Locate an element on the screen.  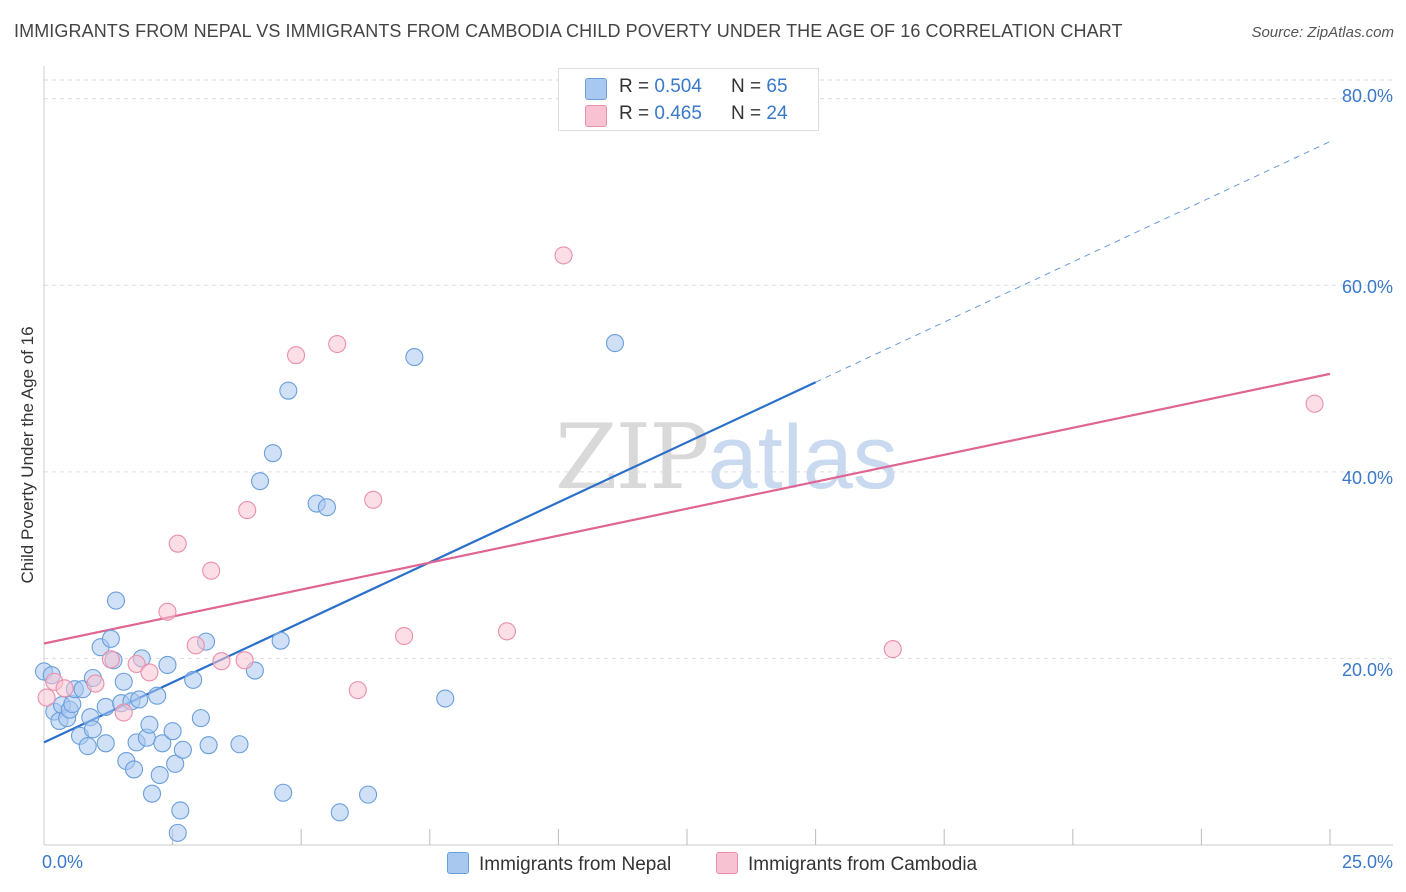
legend-r-value: 0.504 is located at coordinates (678, 86).